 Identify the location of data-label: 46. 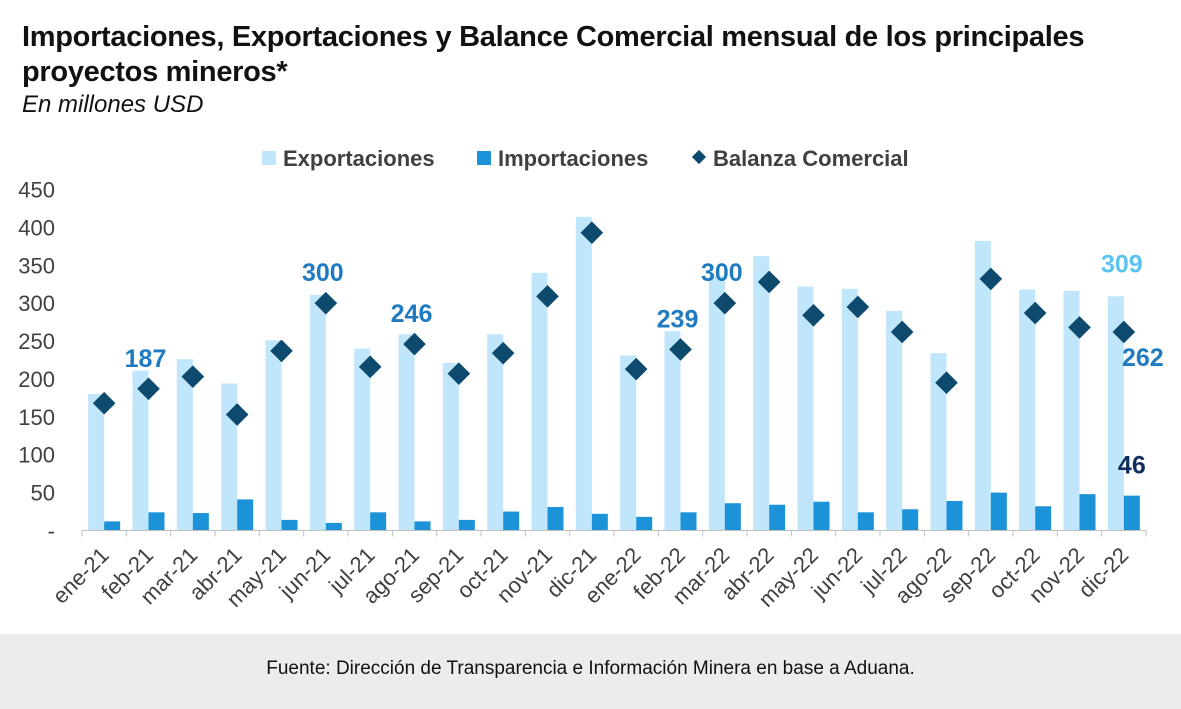
(1132, 466).